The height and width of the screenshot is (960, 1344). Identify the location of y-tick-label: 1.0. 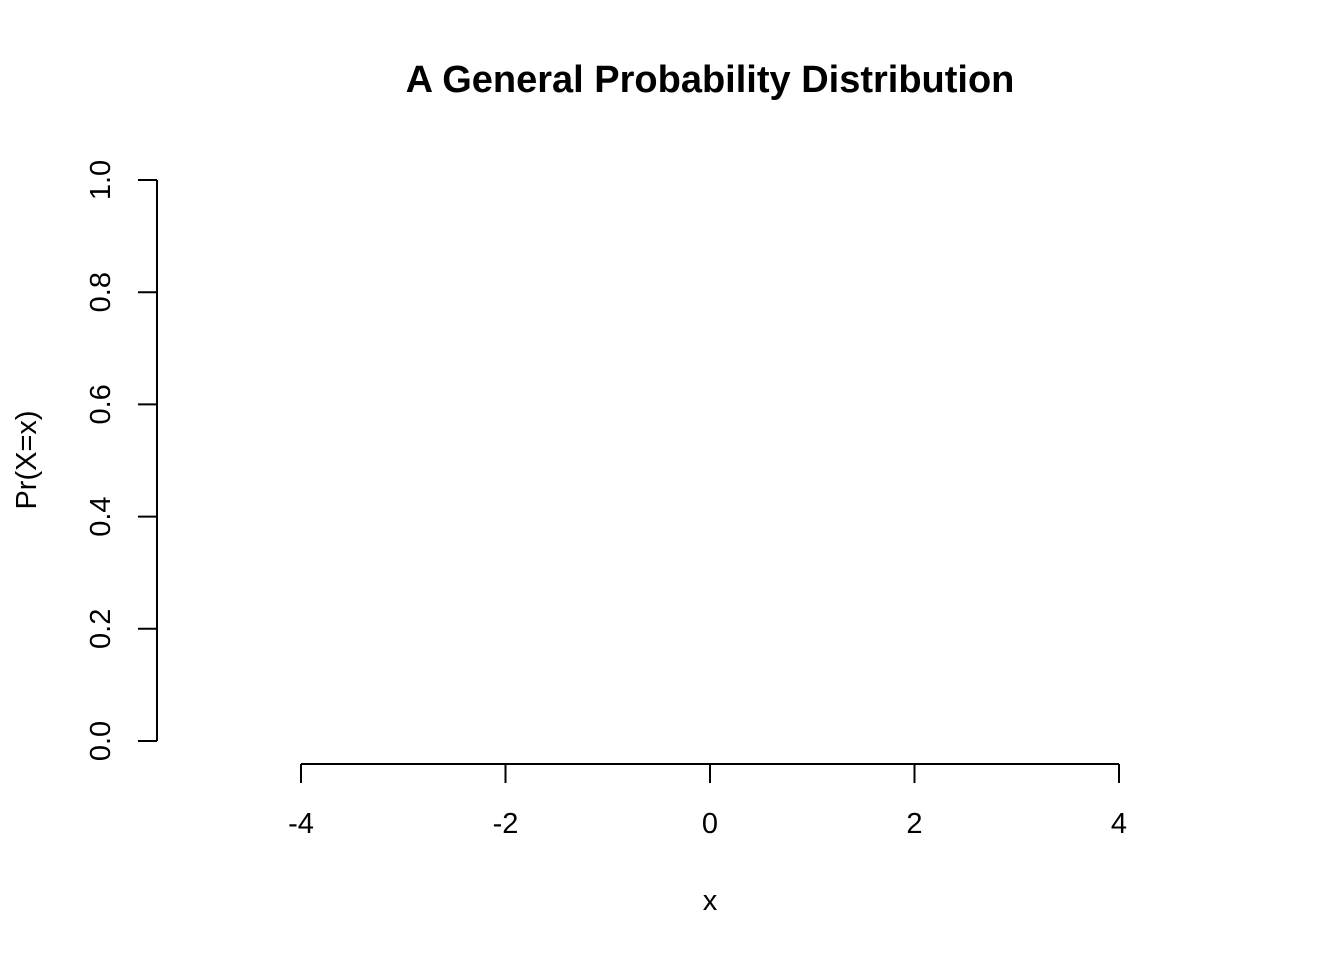
(101, 180).